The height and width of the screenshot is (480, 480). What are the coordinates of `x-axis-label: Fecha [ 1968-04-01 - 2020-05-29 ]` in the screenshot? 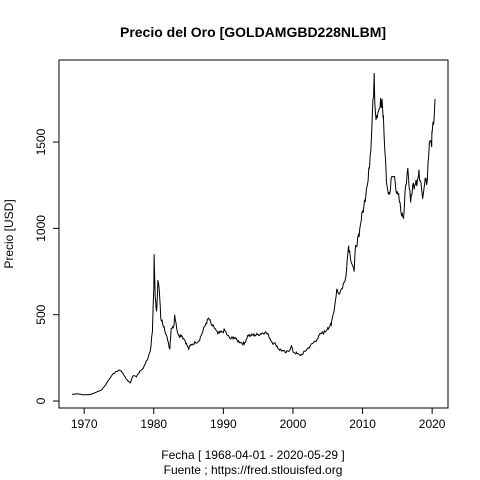 It's located at (252, 455).